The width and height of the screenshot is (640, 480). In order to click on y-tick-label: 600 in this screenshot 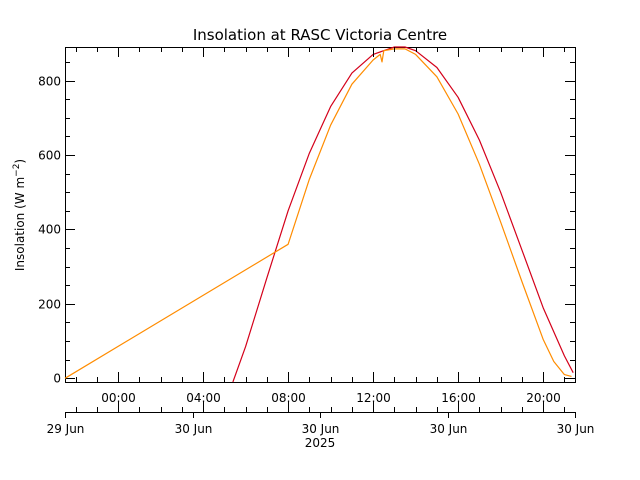, I will do `click(49, 156)`.